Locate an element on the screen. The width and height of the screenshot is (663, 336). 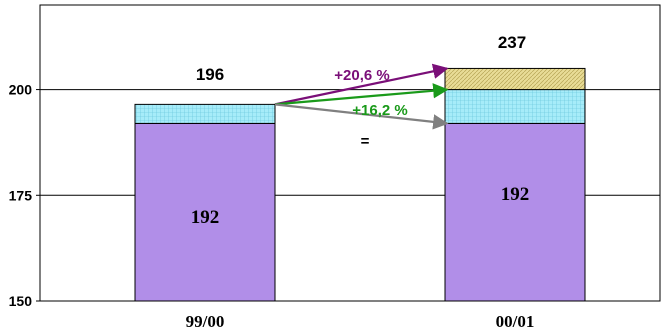
x-category-label: 99/00 is located at coordinates (205, 321).